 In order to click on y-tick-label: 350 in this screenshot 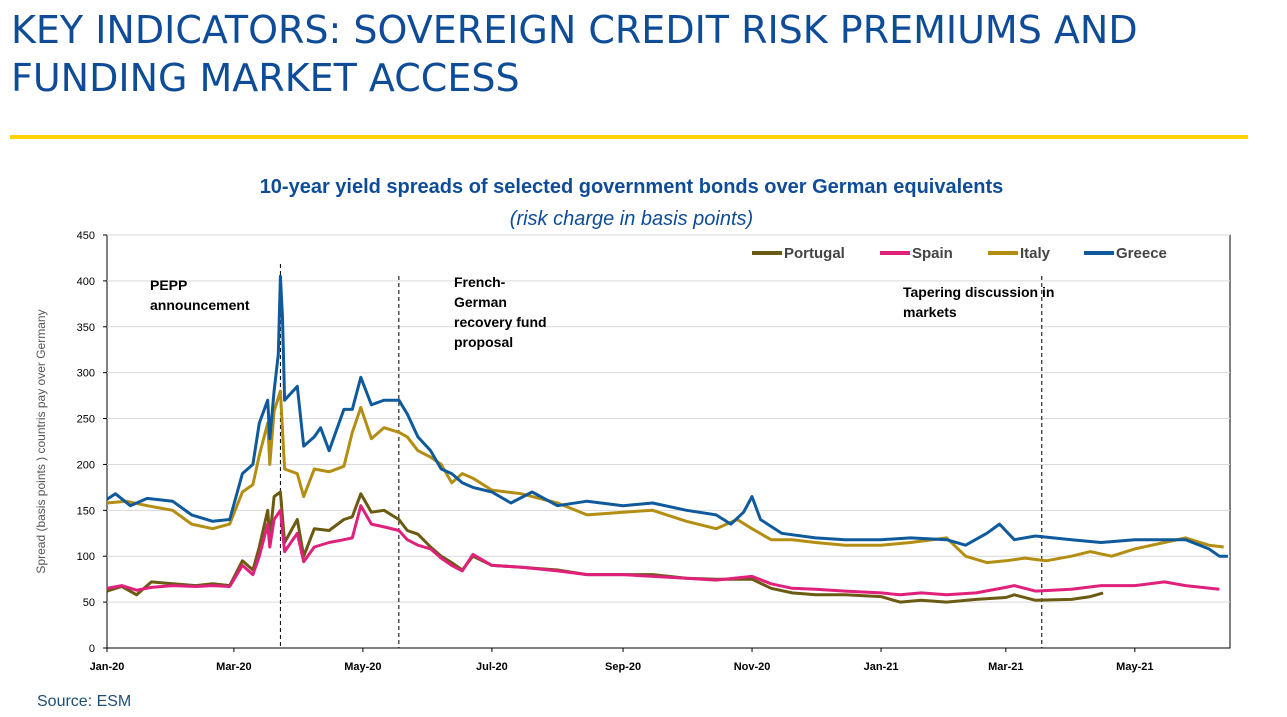, I will do `click(86, 328)`.